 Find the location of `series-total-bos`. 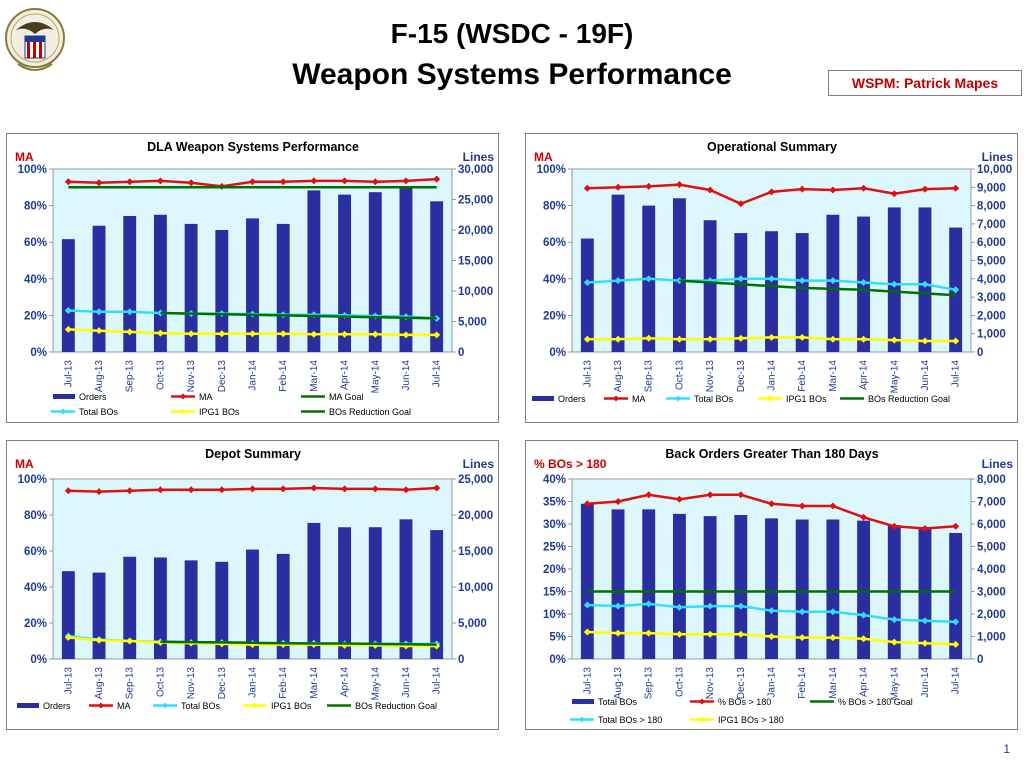

series-total-bos is located at coordinates (771, 284).